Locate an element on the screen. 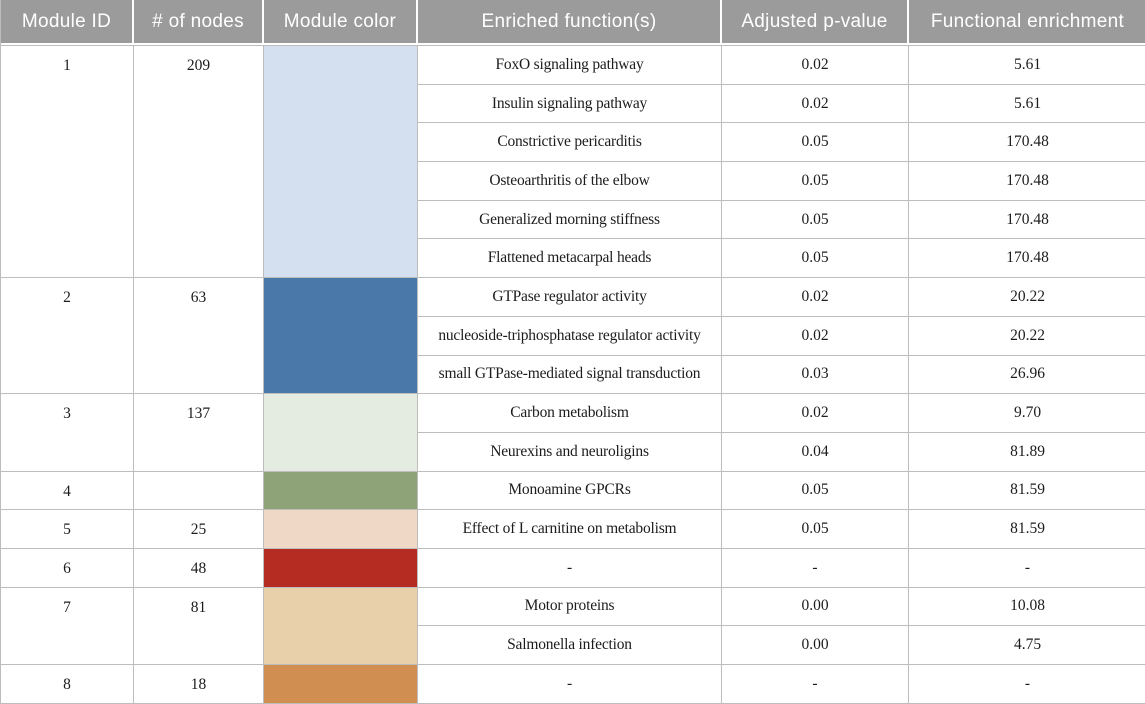 This screenshot has height=704, width=1145. module-id-cell: 2 is located at coordinates (67, 335).